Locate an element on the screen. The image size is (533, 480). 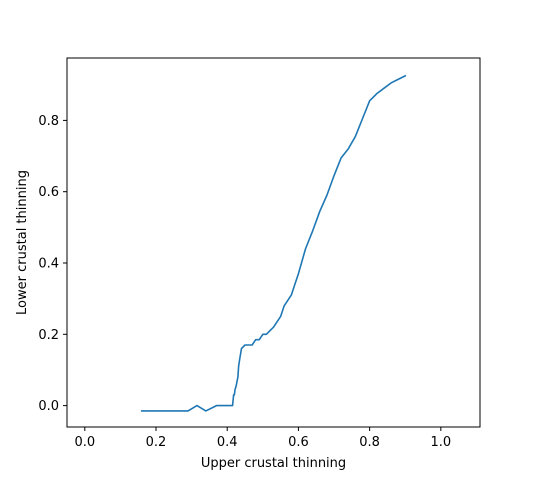
y-tick-label: 0.8 is located at coordinates (48, 121).